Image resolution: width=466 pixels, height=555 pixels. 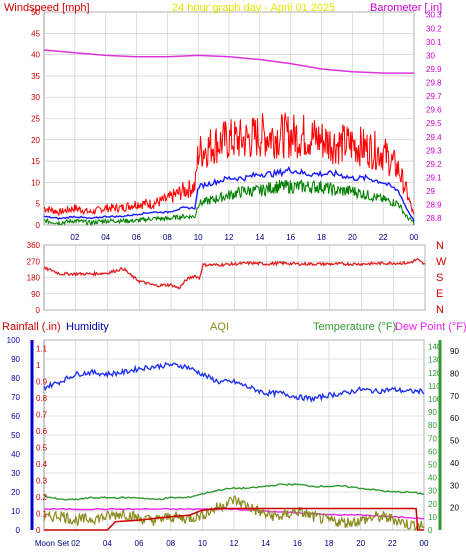 What do you see at coordinates (434, 123) in the screenshot?
I see `barometer-tick-label: 29.5` at bounding box center [434, 123].